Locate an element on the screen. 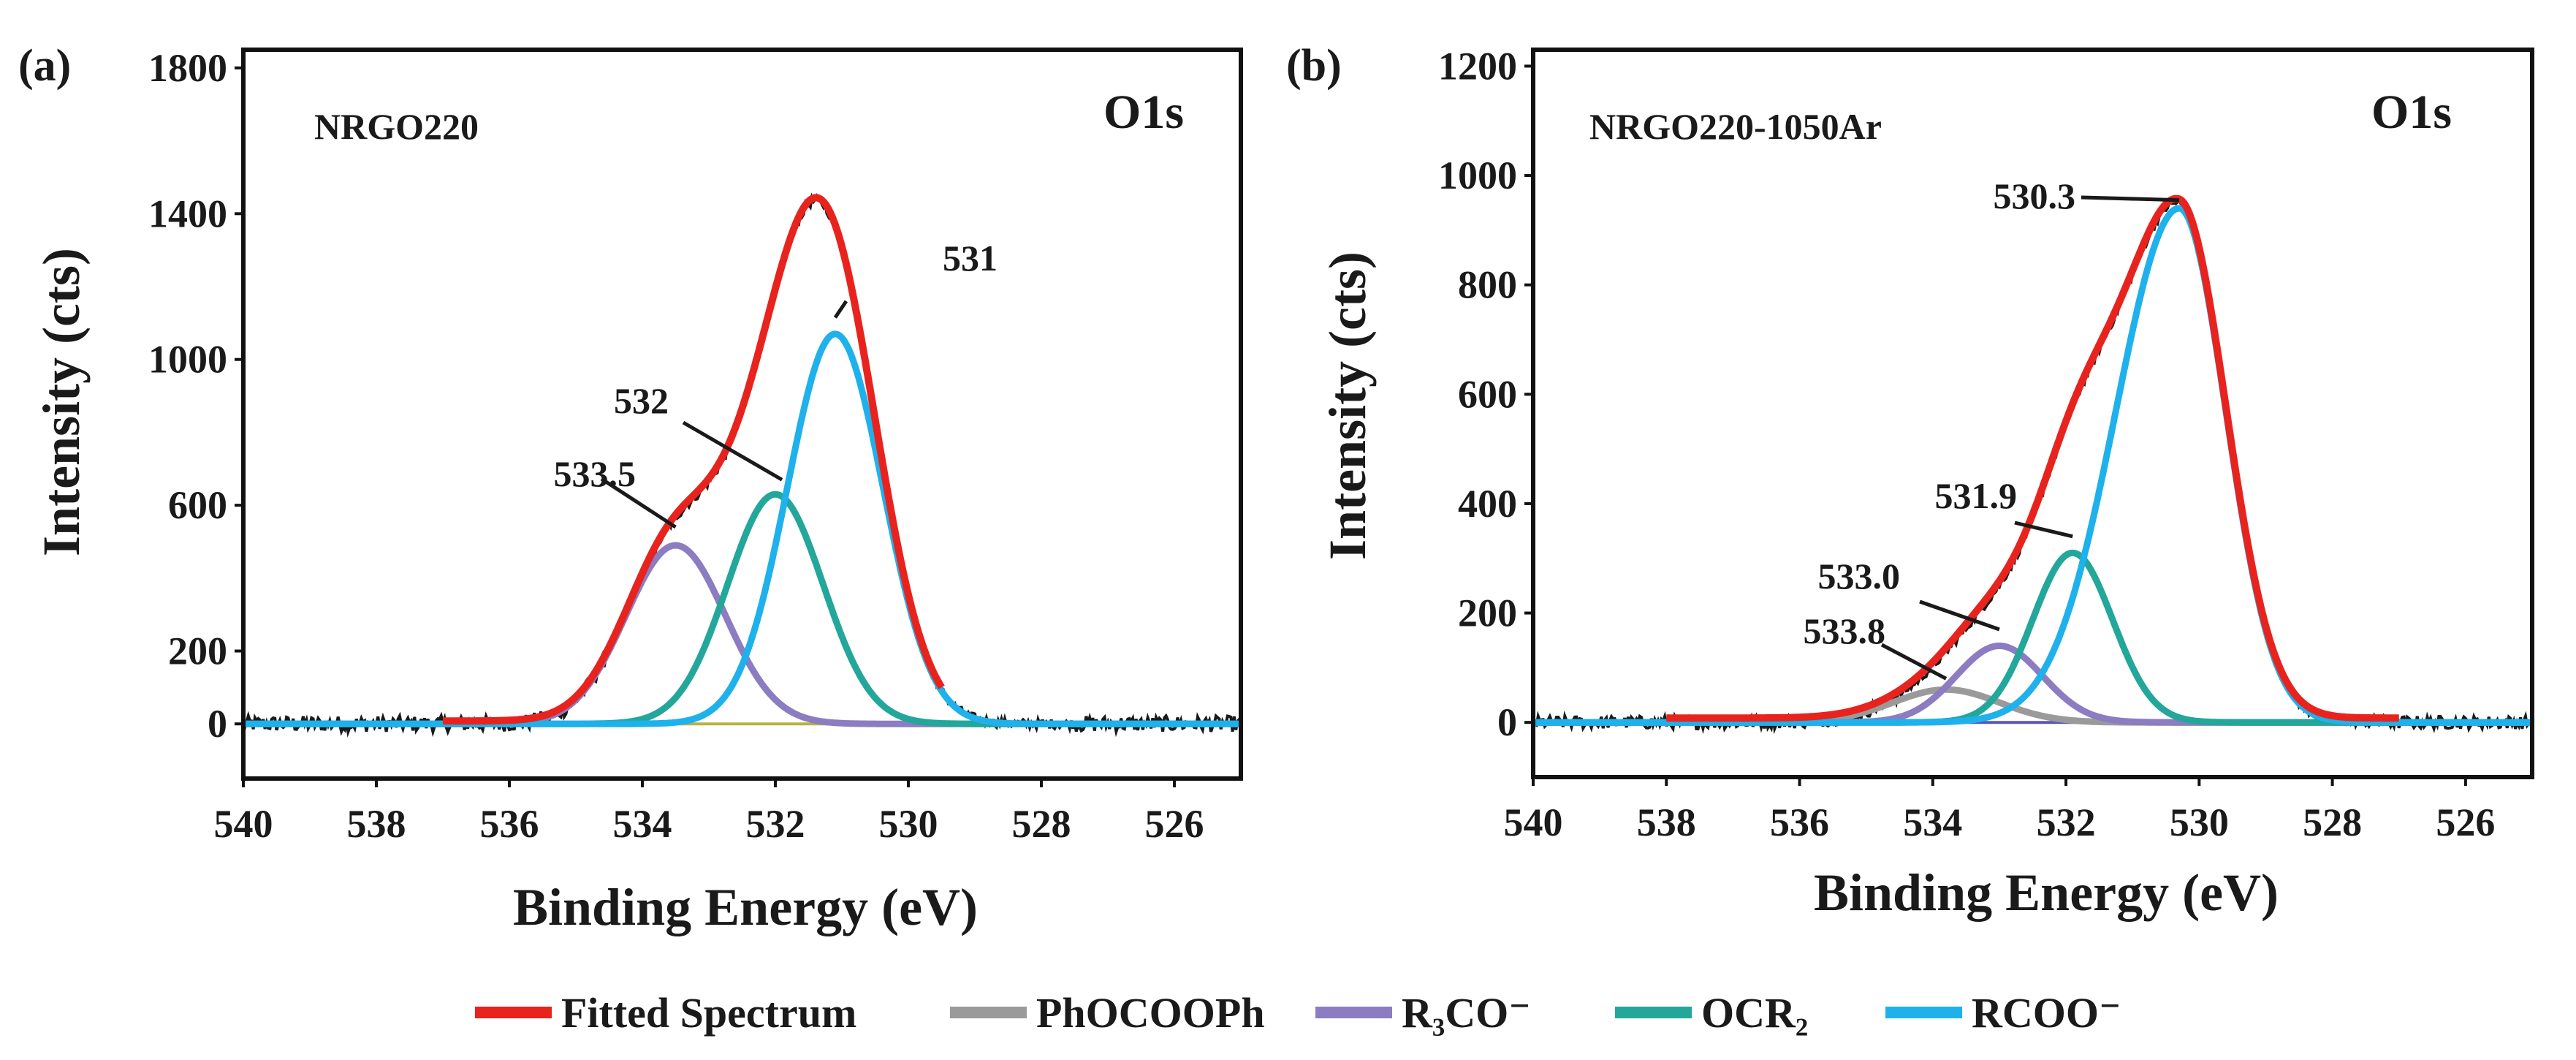 Image resolution: width=2576 pixels, height=1060 pixels. panel-b-y-tick-400: 400 is located at coordinates (1487, 504).